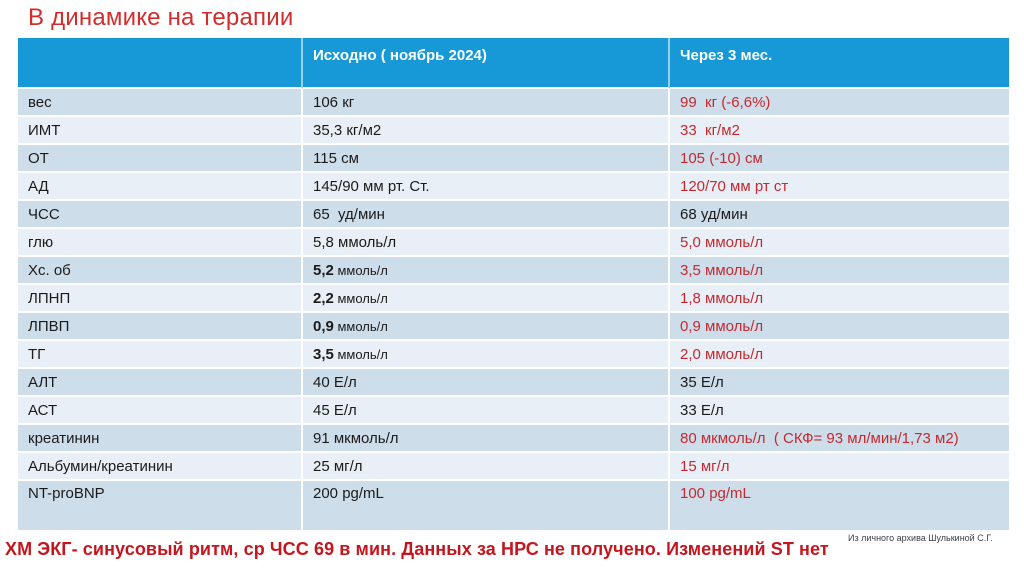 The width and height of the screenshot is (1024, 573). I want to click on table-row: Хс. об 5,2 ммоль/л 3,5 ммоль/л, so click(513, 271).